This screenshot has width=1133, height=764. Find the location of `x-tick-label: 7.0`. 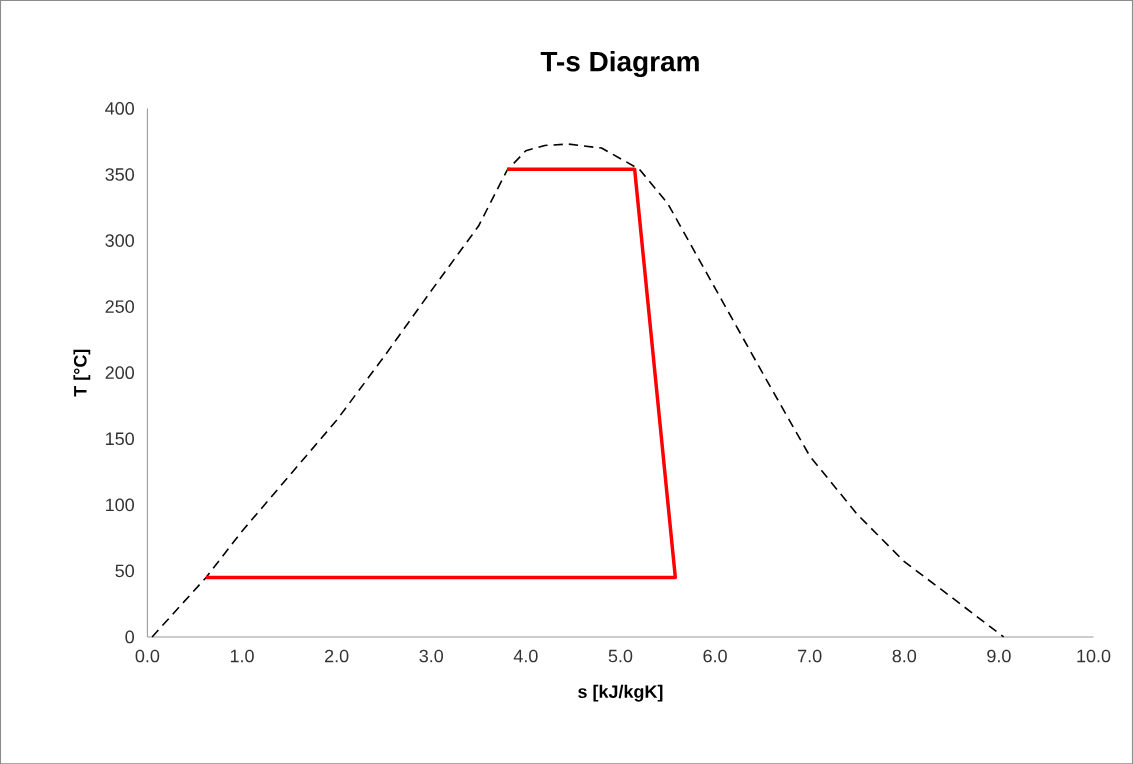

x-tick-label: 7.0 is located at coordinates (810, 656).